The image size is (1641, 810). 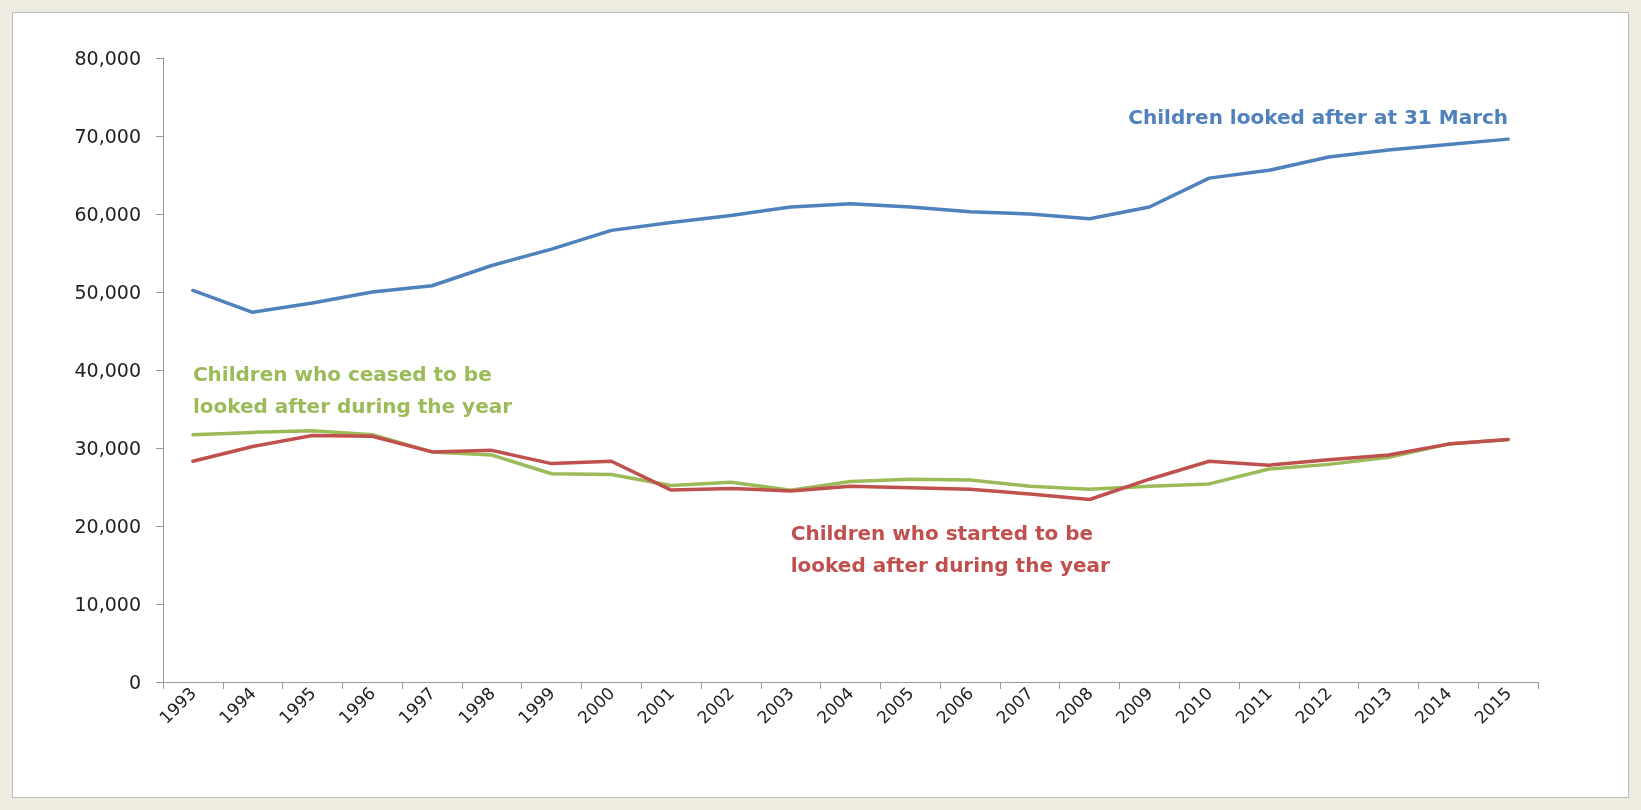 I want to click on series-label: Children looked after at 31 March, so click(x=1318, y=116).